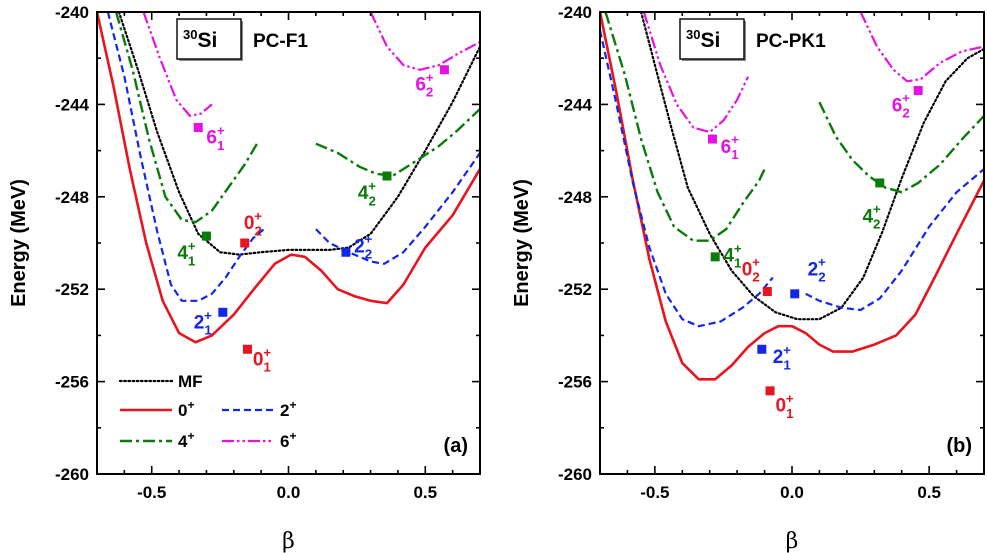 This screenshot has height=553, width=987. I want to click on title-element: Si, so click(710, 40).